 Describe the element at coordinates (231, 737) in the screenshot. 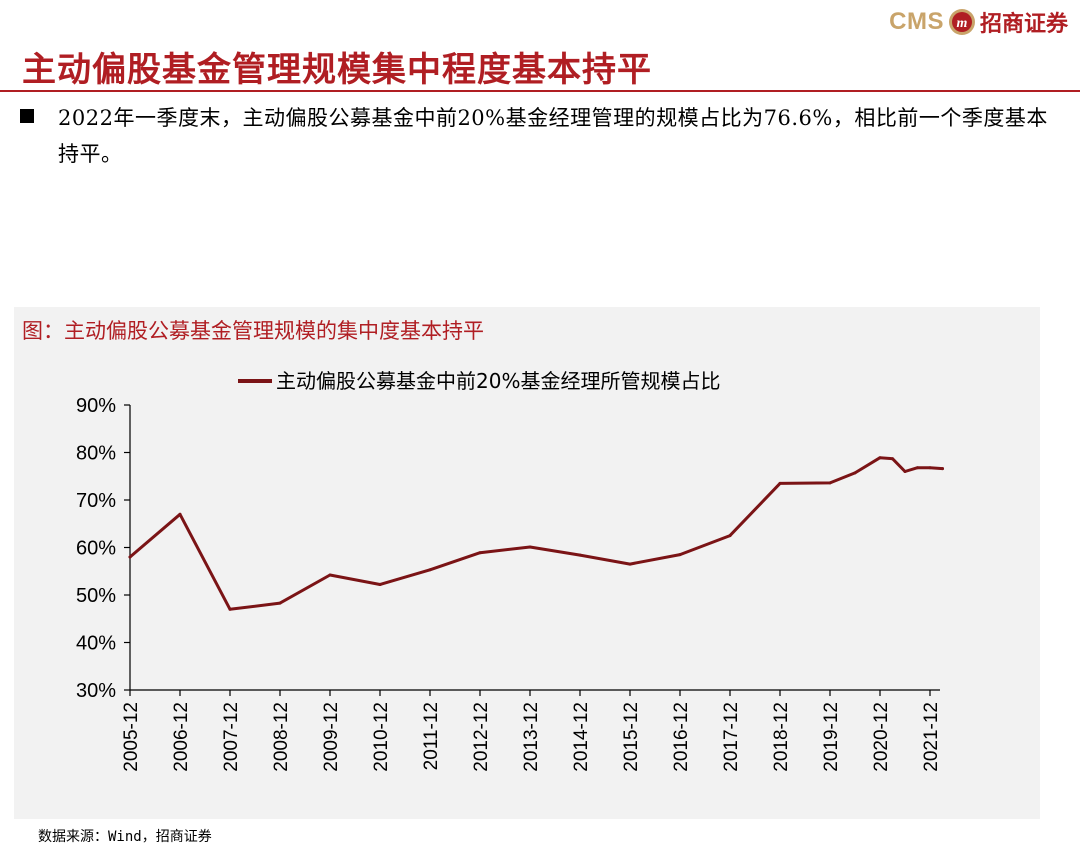

I see `x-tick-label: 2007-12` at that location.